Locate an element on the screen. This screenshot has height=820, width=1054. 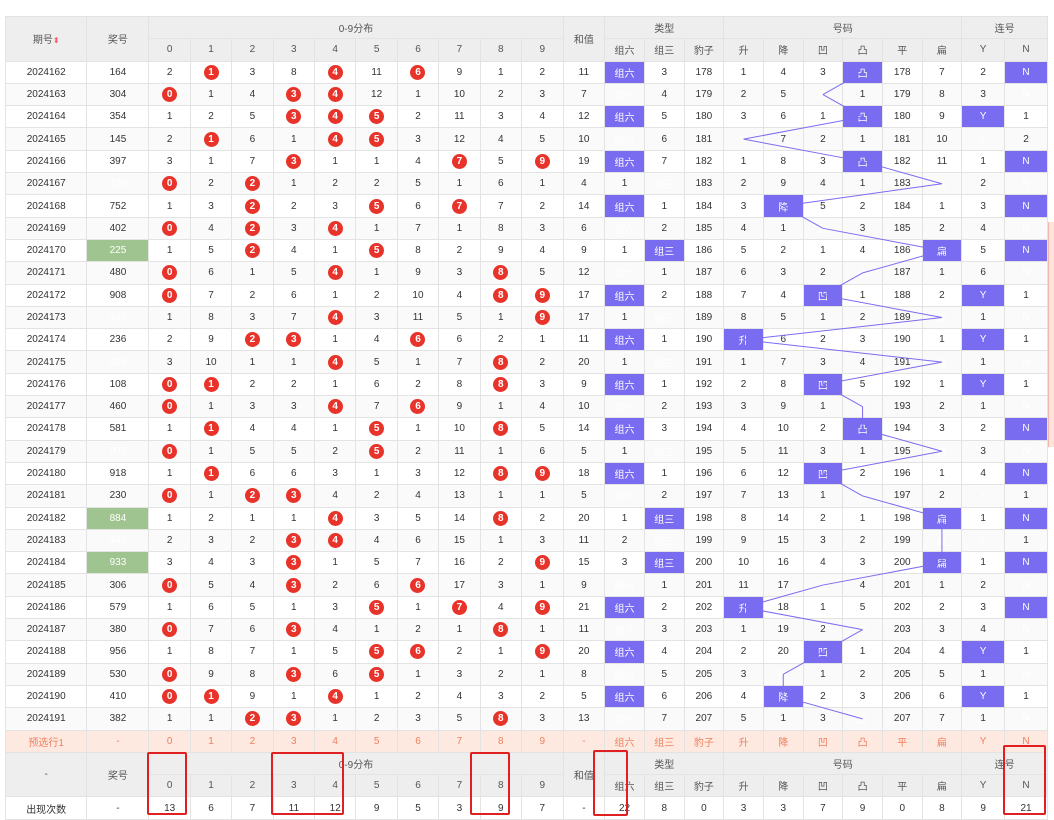
hit-ball: 0 is located at coordinates (170, 585).